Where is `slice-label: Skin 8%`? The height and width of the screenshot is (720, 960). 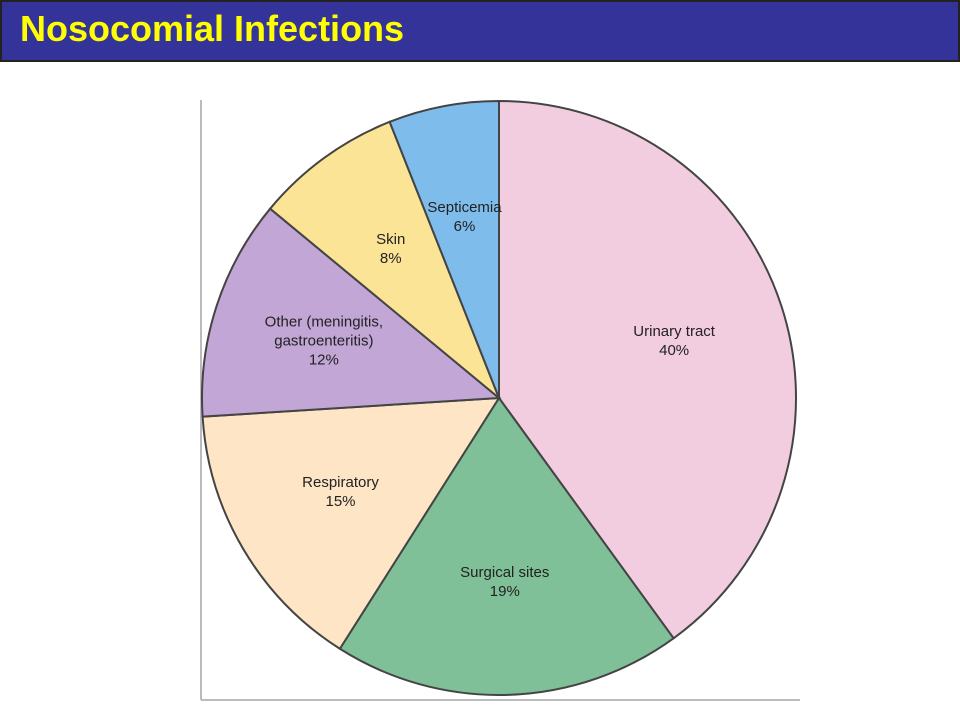 slice-label: Skin 8% is located at coordinates (391, 249).